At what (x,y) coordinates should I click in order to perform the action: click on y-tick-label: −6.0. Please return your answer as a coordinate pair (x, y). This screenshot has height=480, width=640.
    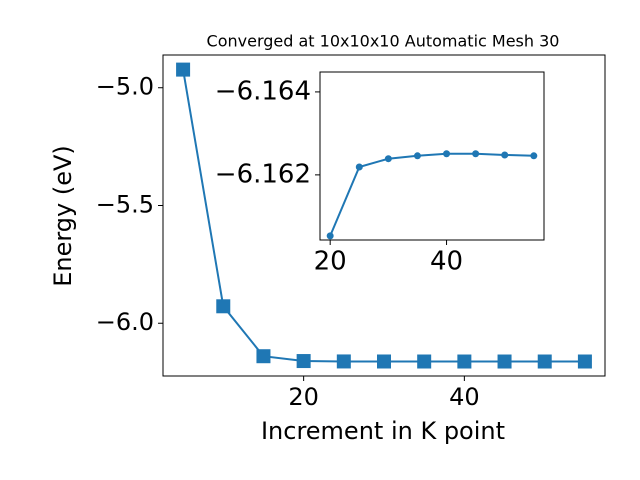
    Looking at the image, I should click on (125, 322).